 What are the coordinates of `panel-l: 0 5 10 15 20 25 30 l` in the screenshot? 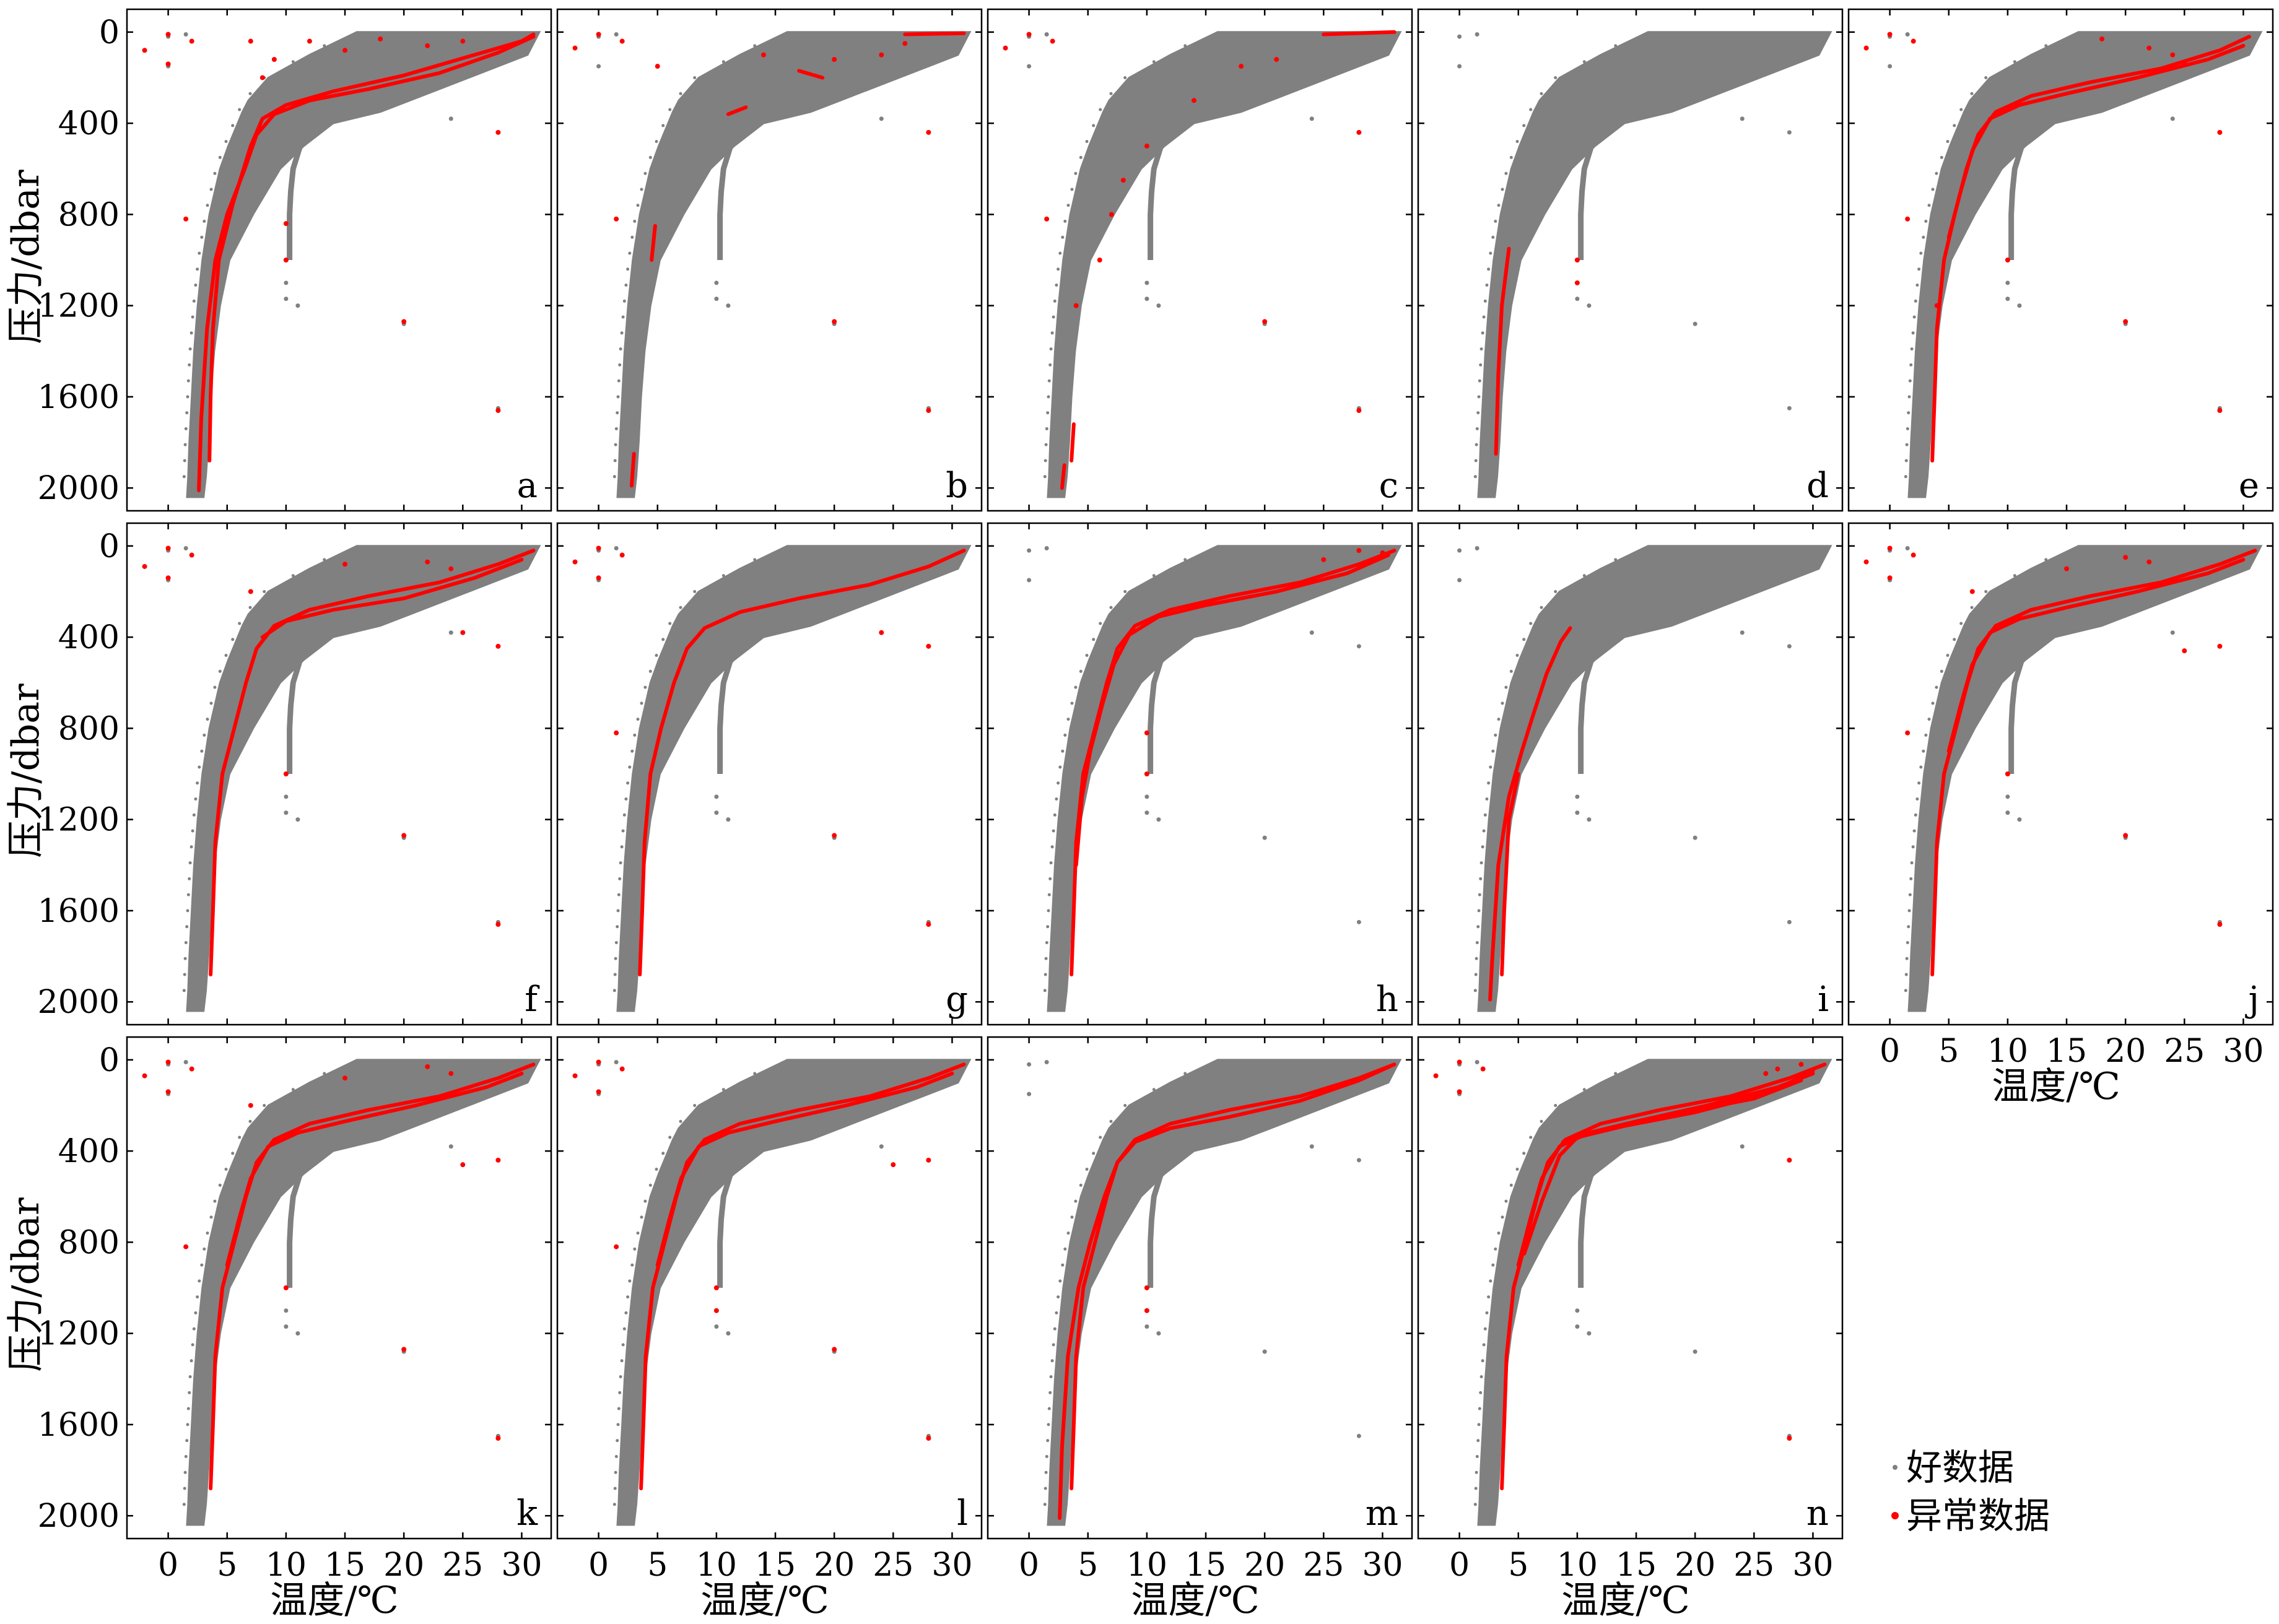 It's located at (769, 1310).